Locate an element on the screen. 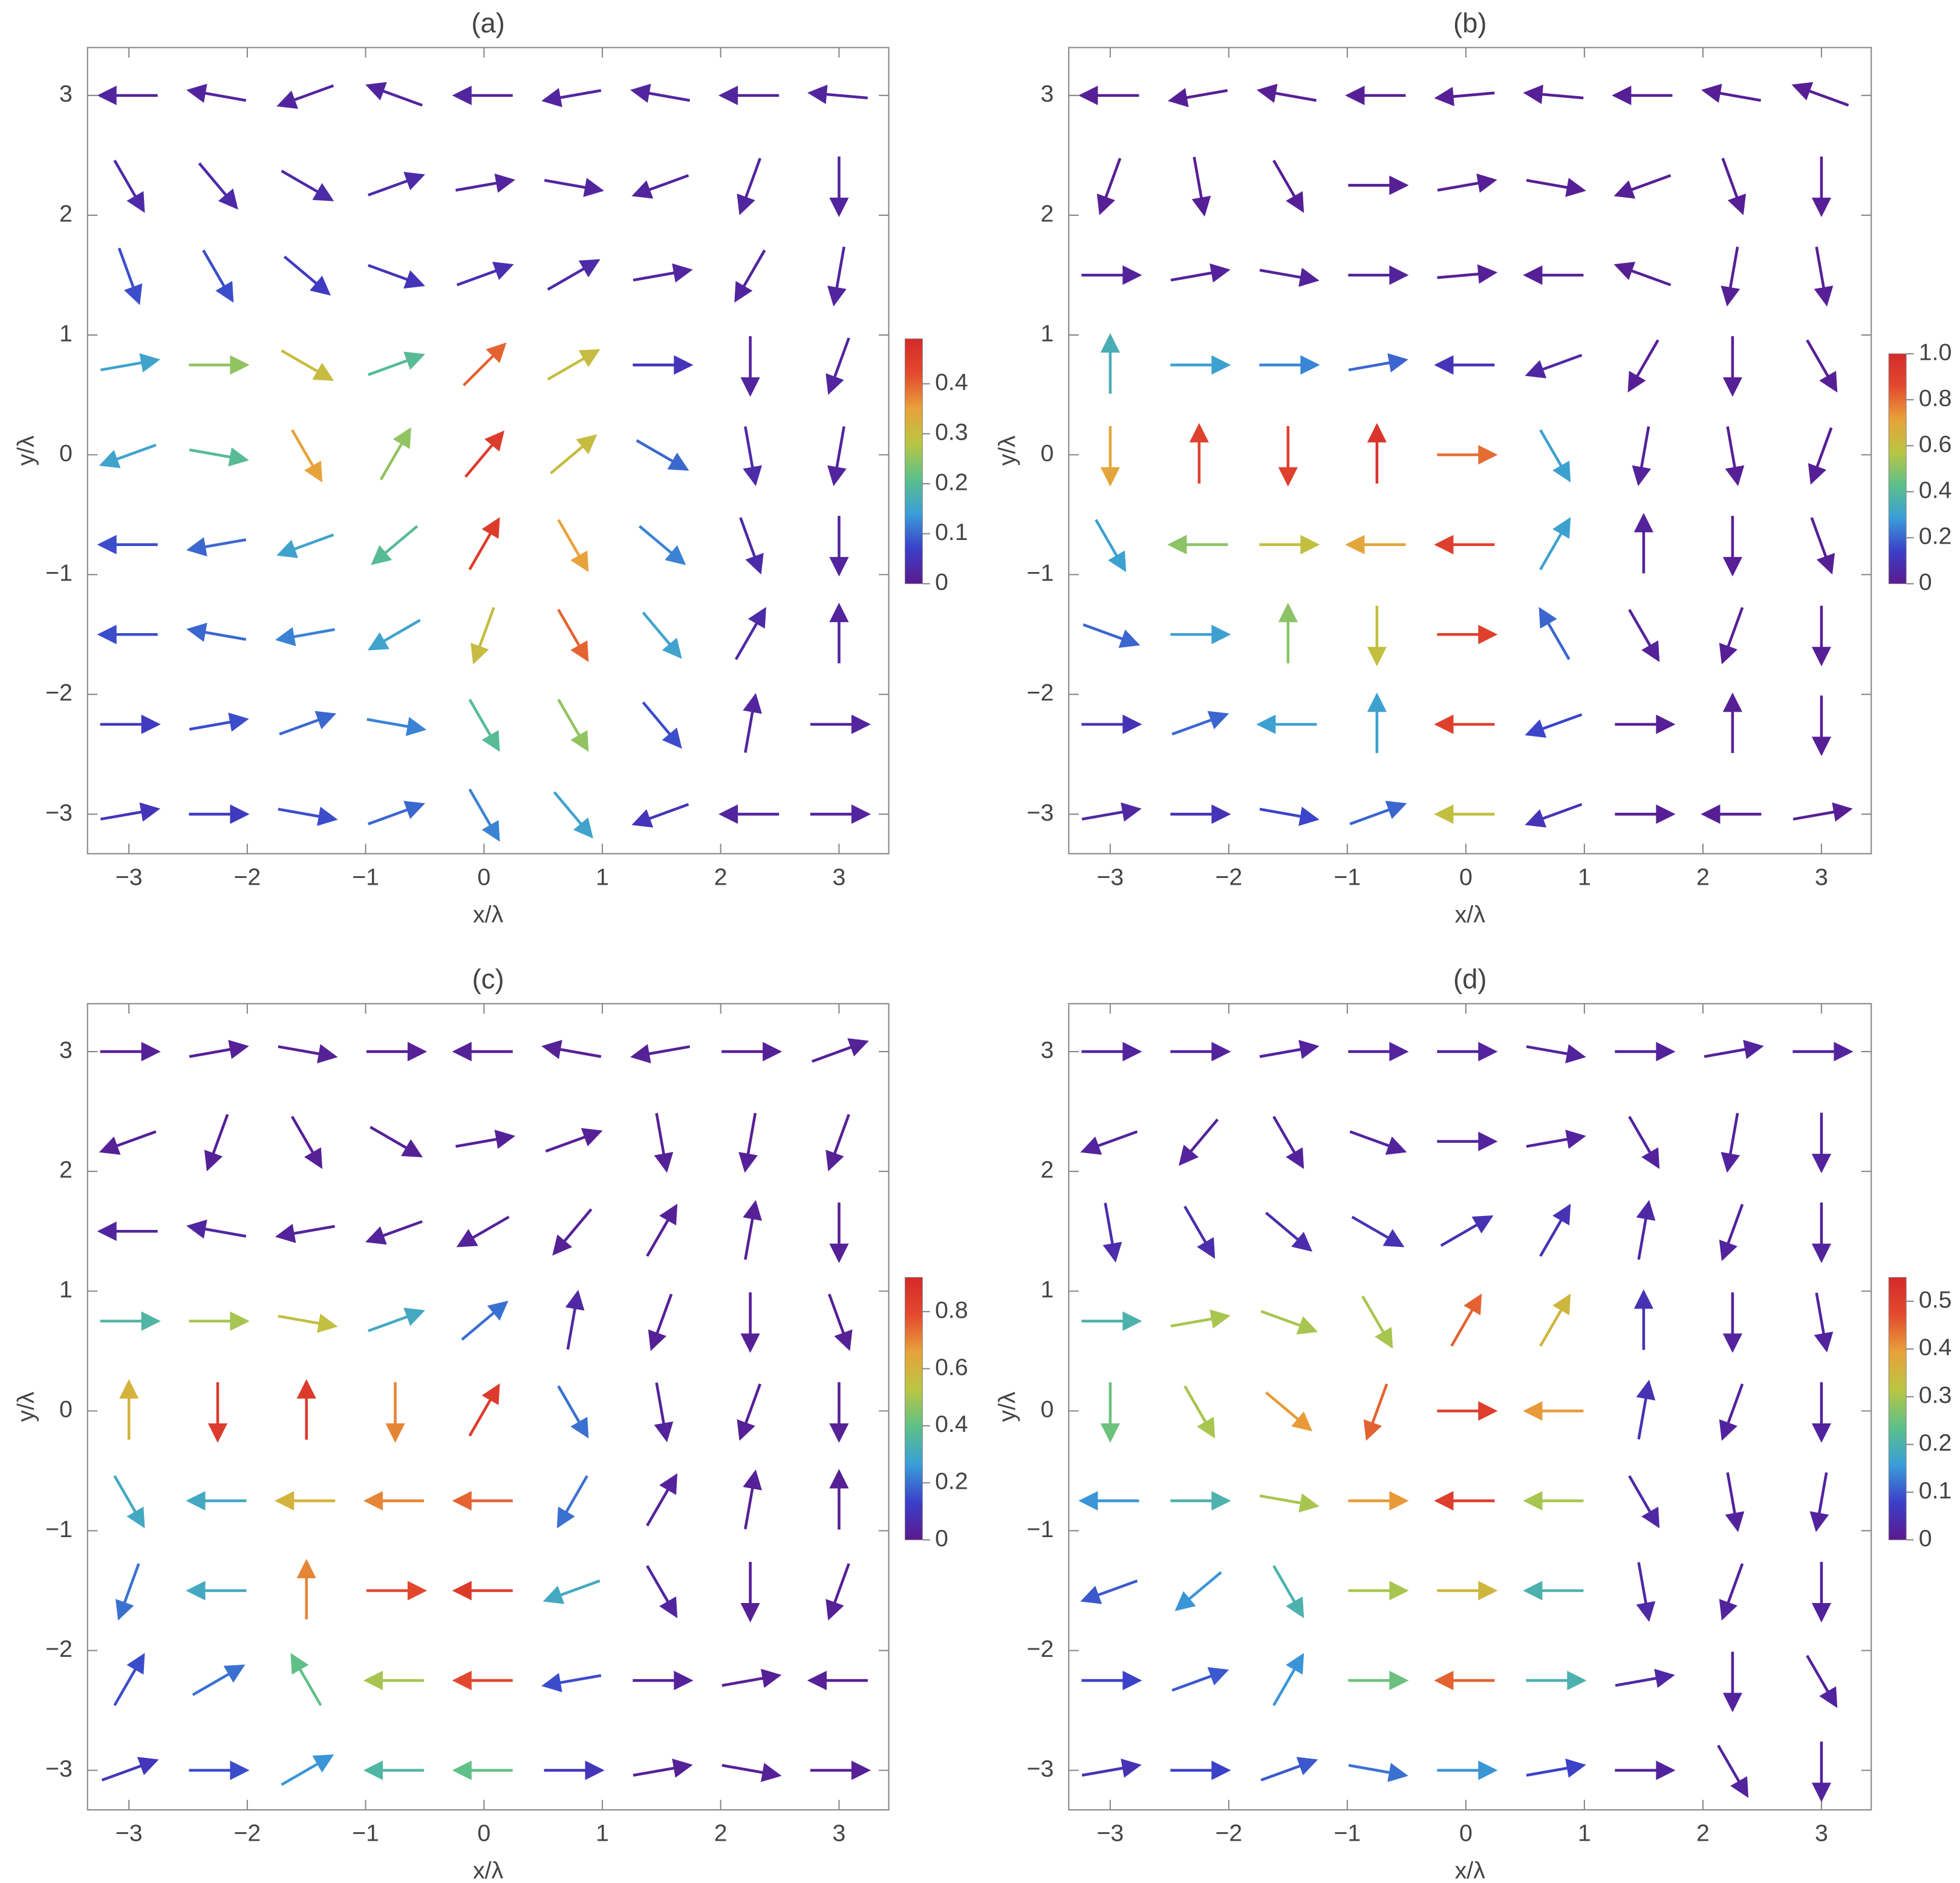 This screenshot has width=1960, height=1883. x-tick-label: 2 is located at coordinates (721, 1833).